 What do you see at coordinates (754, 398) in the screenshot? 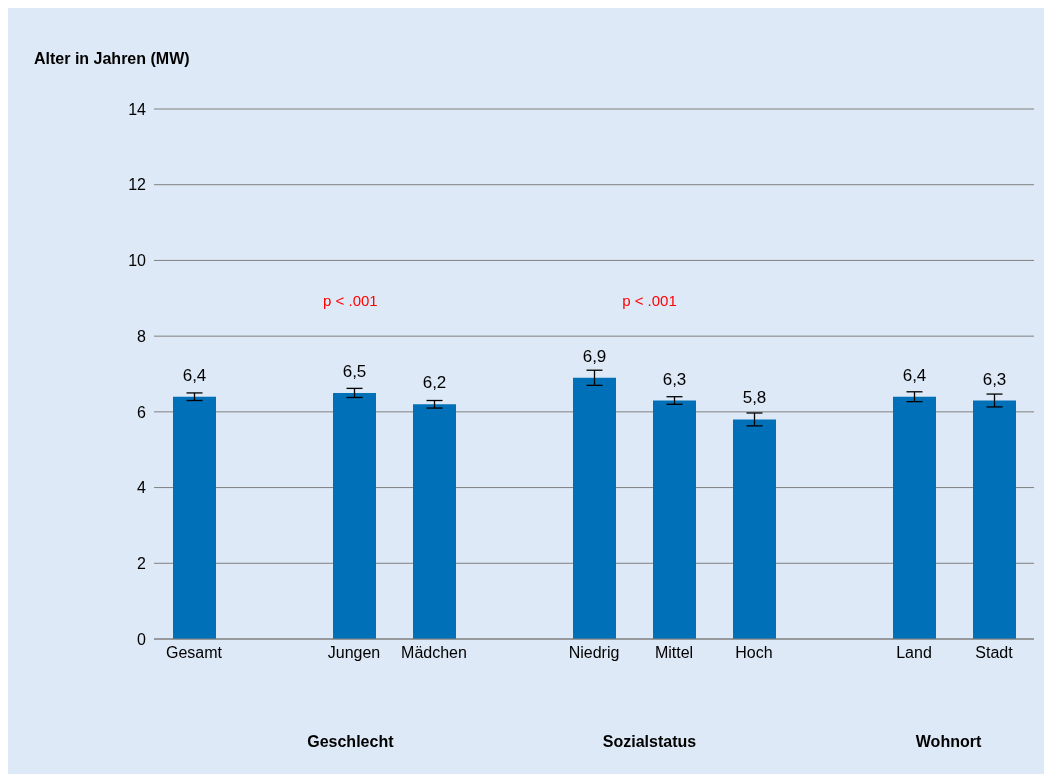
I see `data-label: 5,8` at bounding box center [754, 398].